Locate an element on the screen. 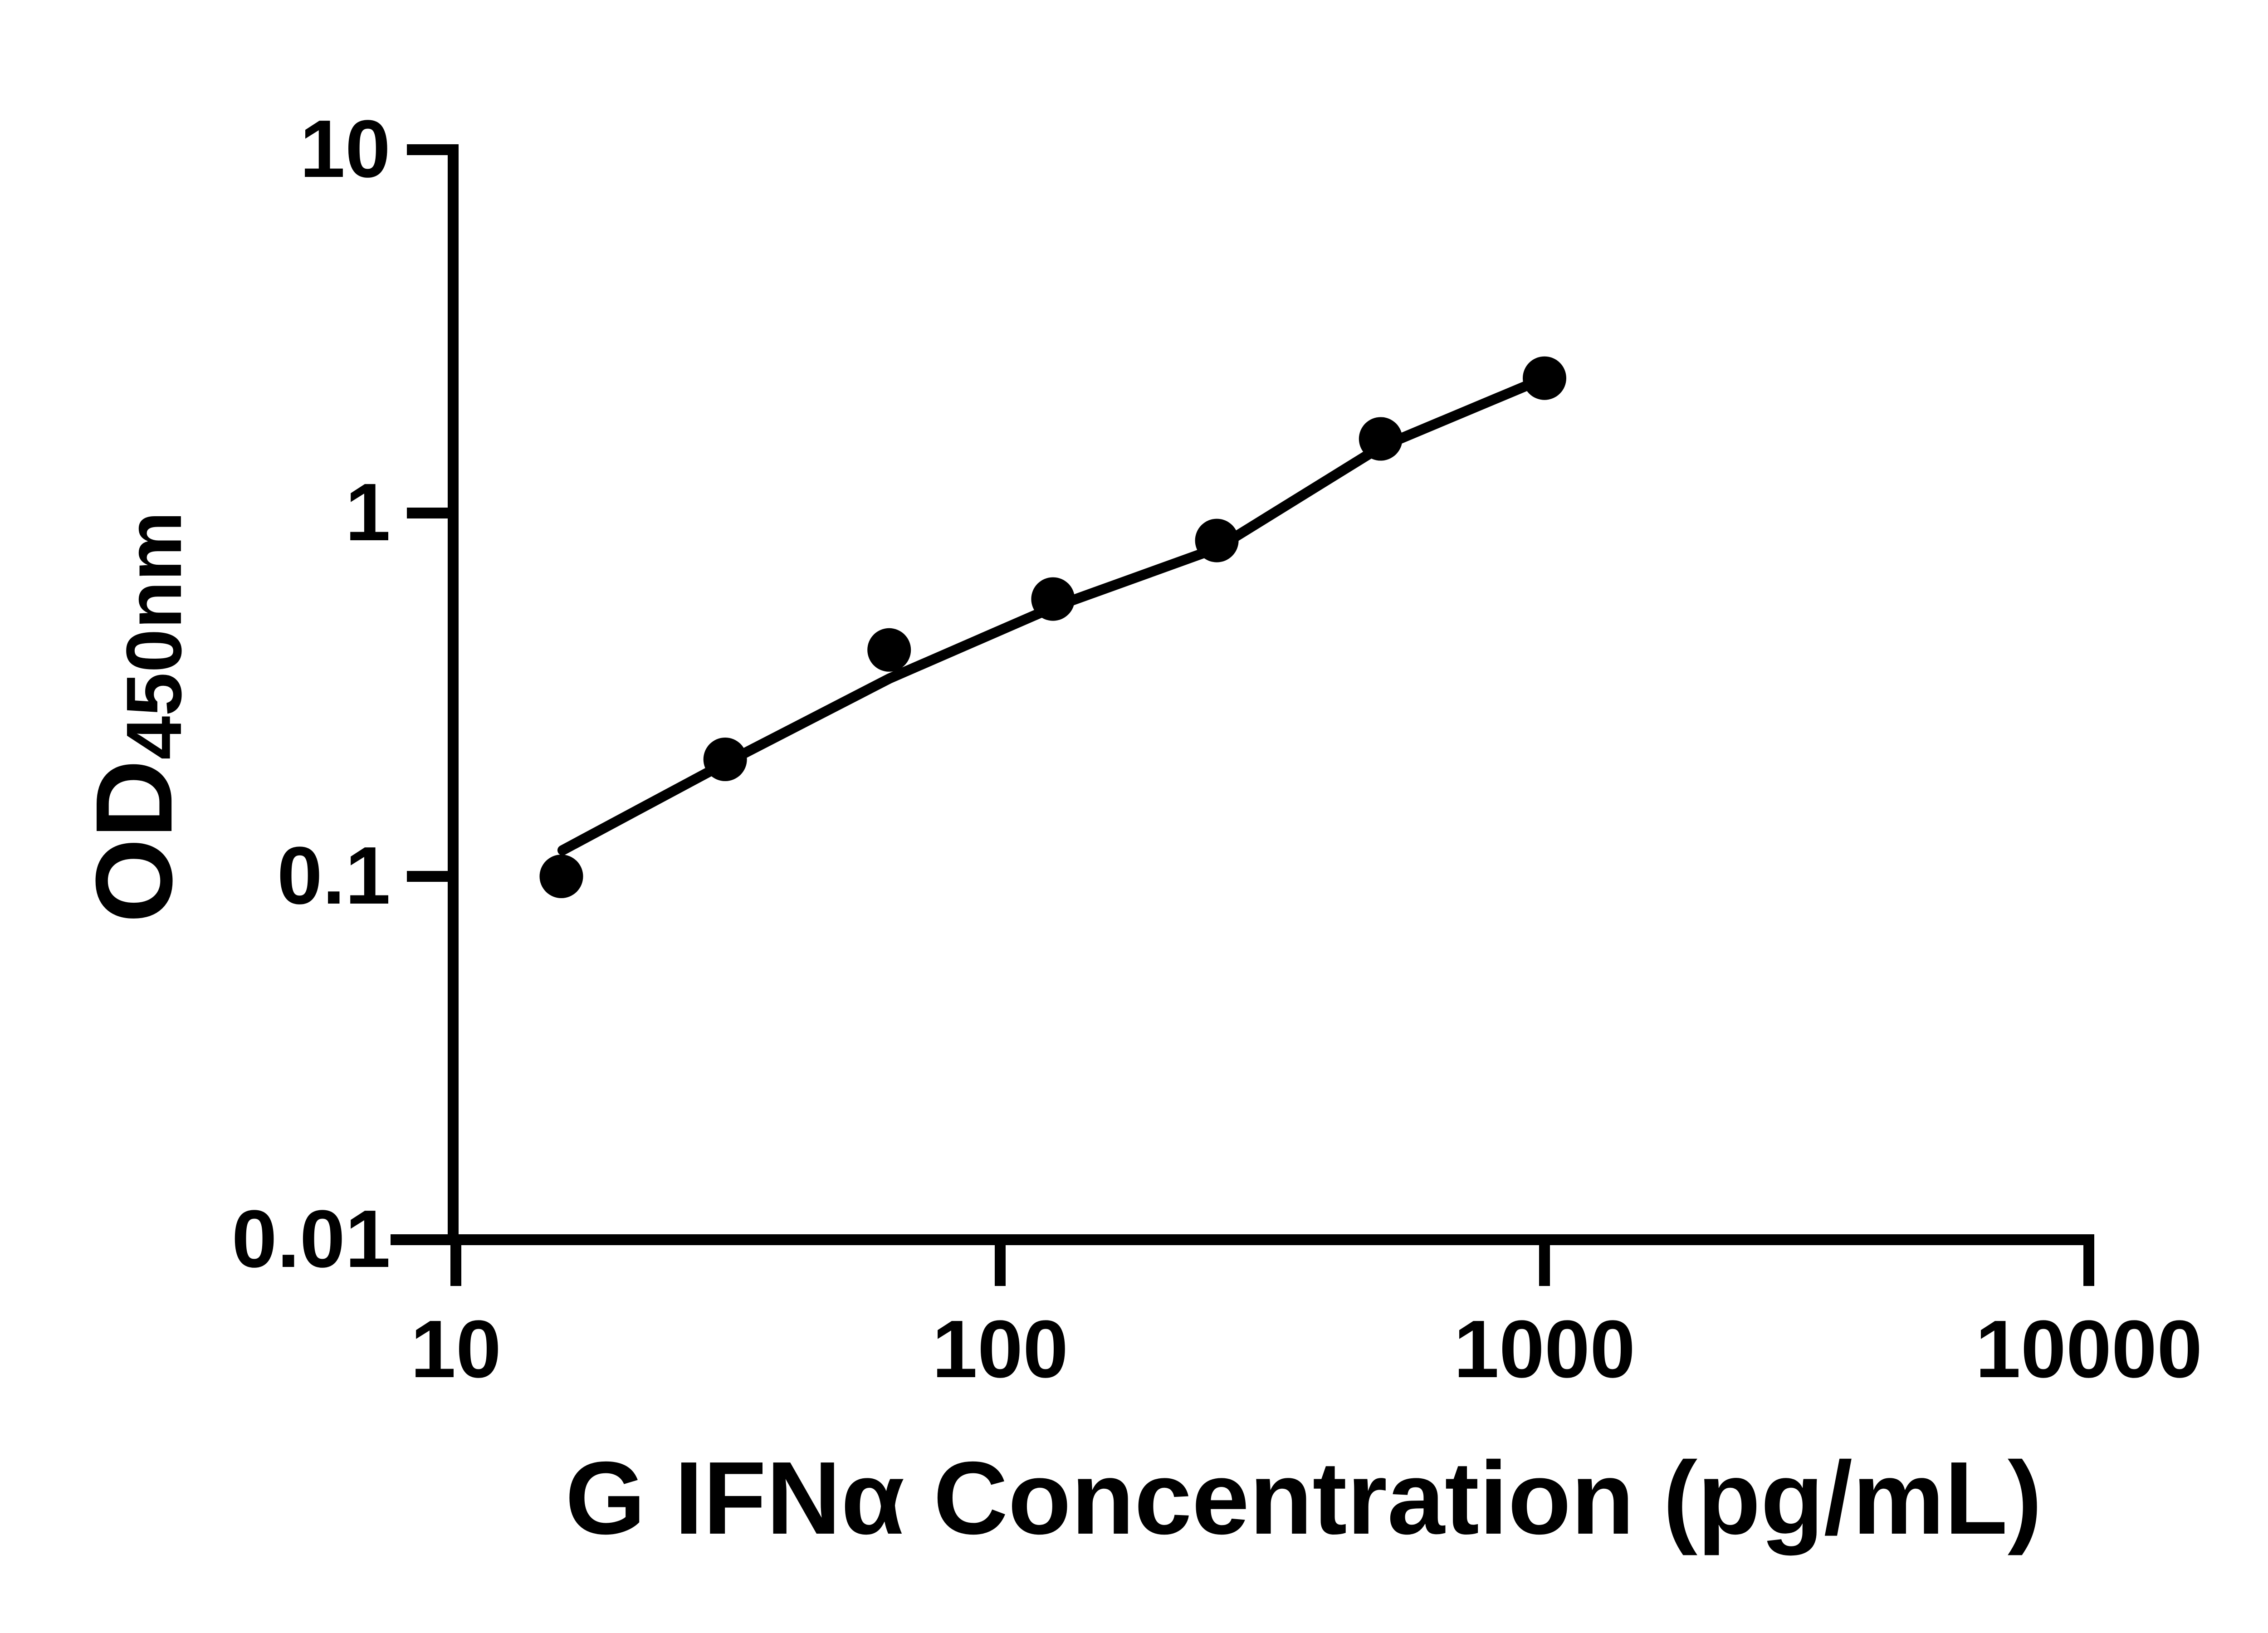  y-tick-label-1: 1 is located at coordinates (368, 512).